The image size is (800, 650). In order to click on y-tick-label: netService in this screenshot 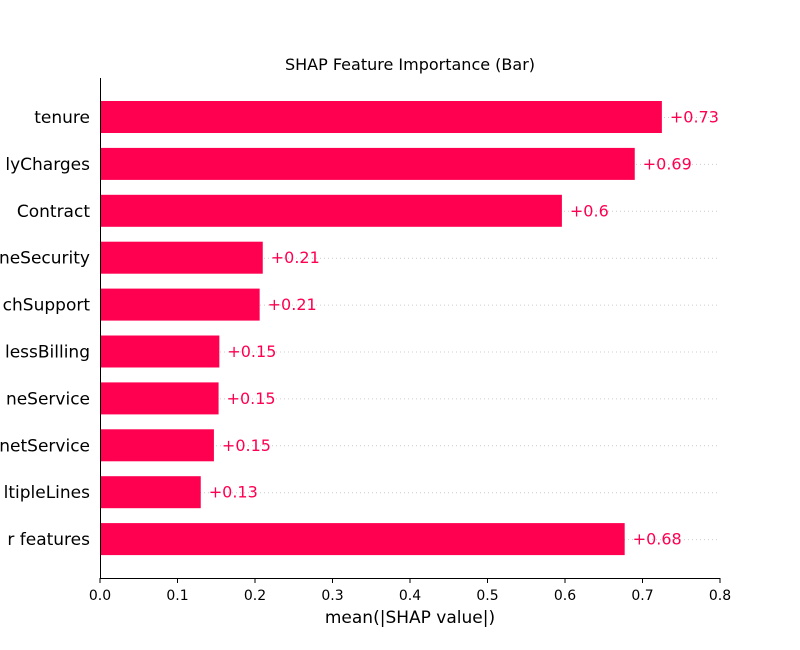, I will do `click(45, 446)`.